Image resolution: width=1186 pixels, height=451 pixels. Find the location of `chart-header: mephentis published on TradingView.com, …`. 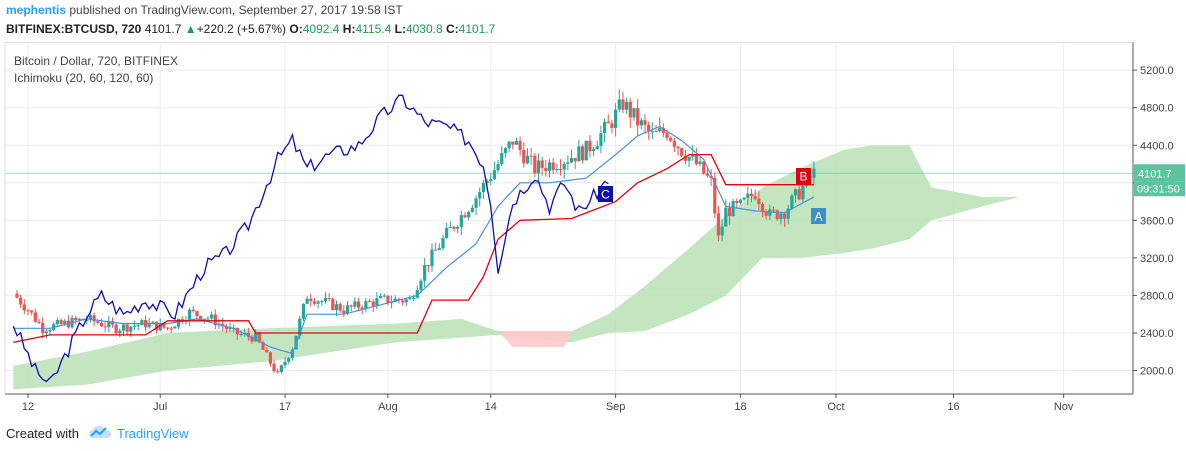

chart-header: mephentis published on TradingView.com, … is located at coordinates (593, 20).